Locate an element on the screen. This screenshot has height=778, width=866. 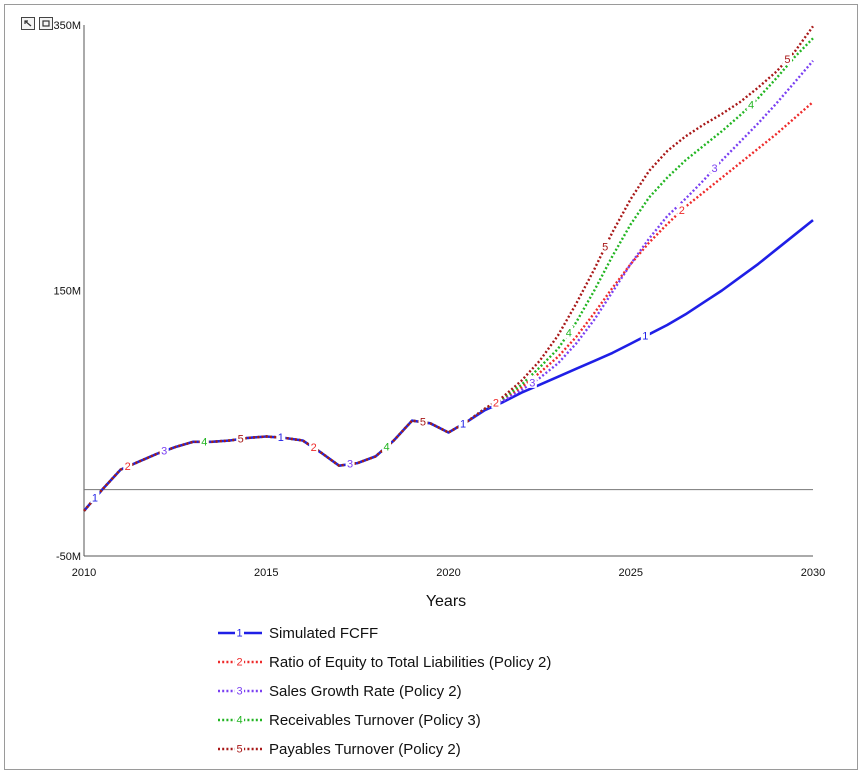
legend-label-1: Simulated FCFF is located at coordinates (323, 633).